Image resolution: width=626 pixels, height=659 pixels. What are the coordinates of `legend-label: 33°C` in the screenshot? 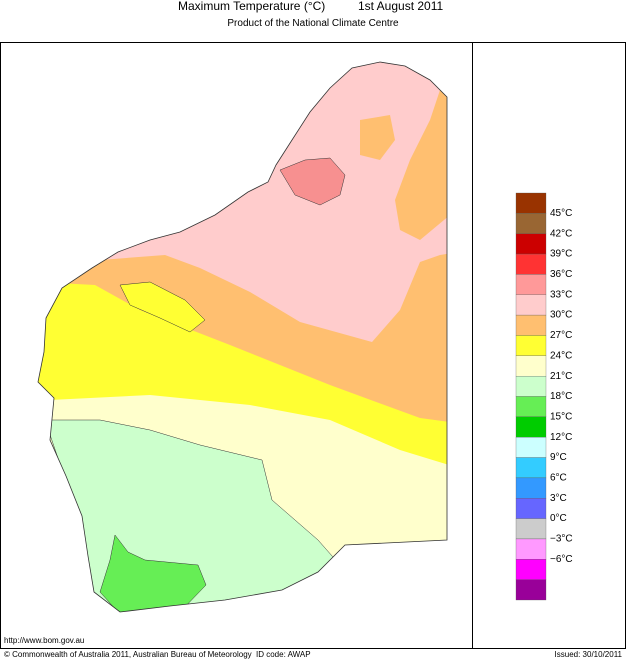 It's located at (561, 294).